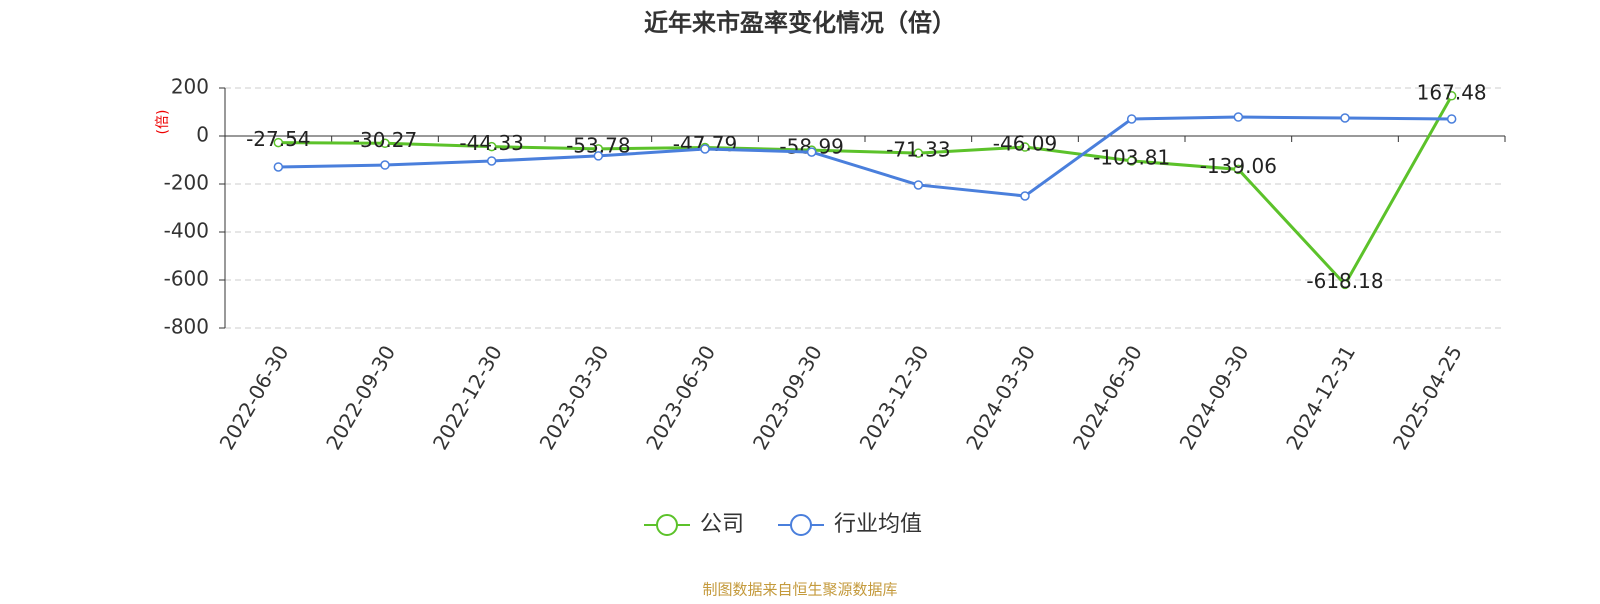 This screenshot has width=1600, height=604. What do you see at coordinates (186, 279) in the screenshot?
I see `y-tick-label: -600` at bounding box center [186, 279].